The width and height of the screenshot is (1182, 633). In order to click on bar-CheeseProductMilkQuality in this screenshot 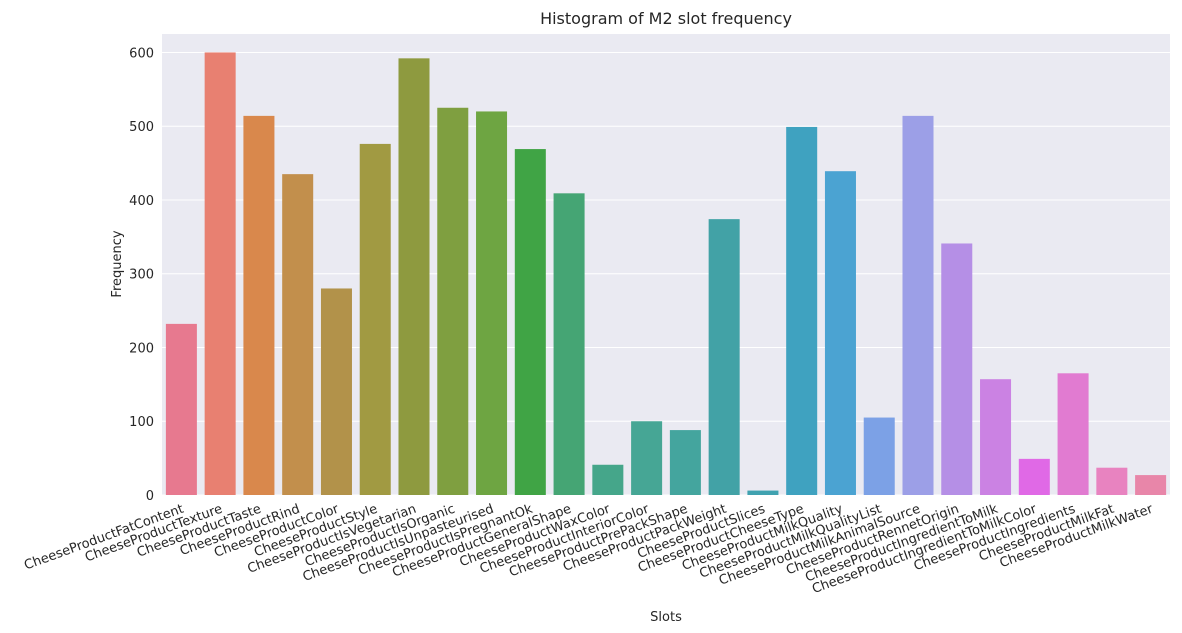, I will do `click(840, 333)`.